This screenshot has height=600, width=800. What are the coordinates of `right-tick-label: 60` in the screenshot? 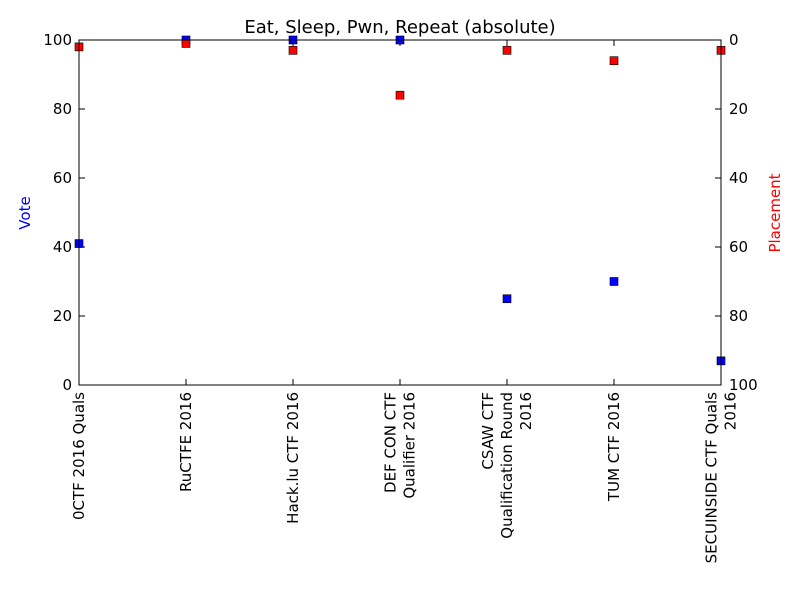 It's located at (738, 247).